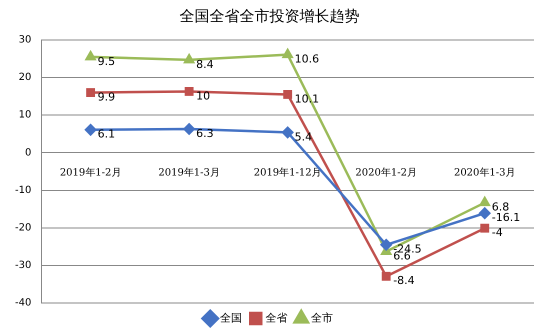  Describe the element at coordinates (270, 15) in the screenshot. I see `chart-title: 全国全省全市投资增长趋势` at that location.